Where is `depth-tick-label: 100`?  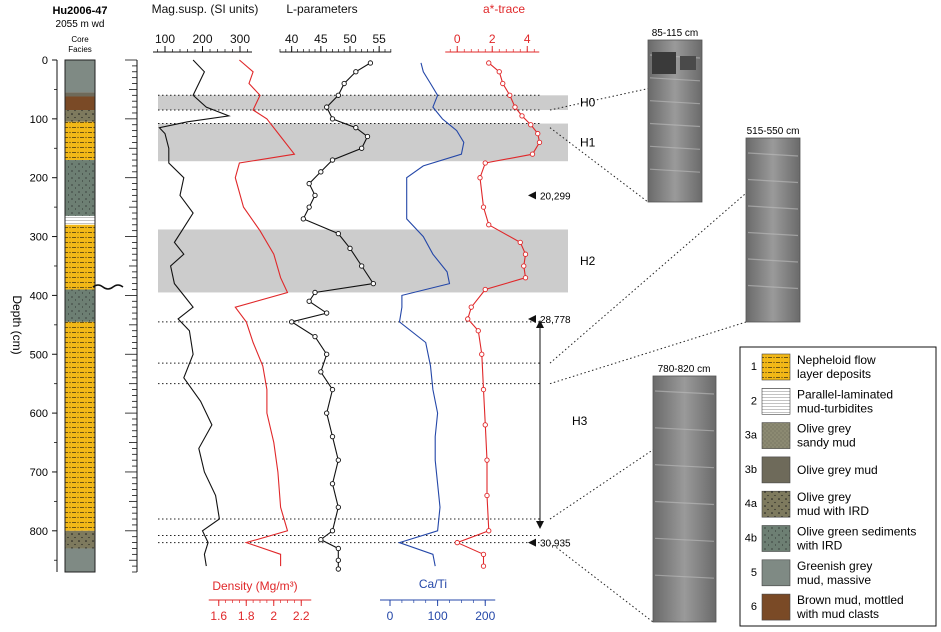
depth-tick-label: 100 is located at coordinates (39, 120).